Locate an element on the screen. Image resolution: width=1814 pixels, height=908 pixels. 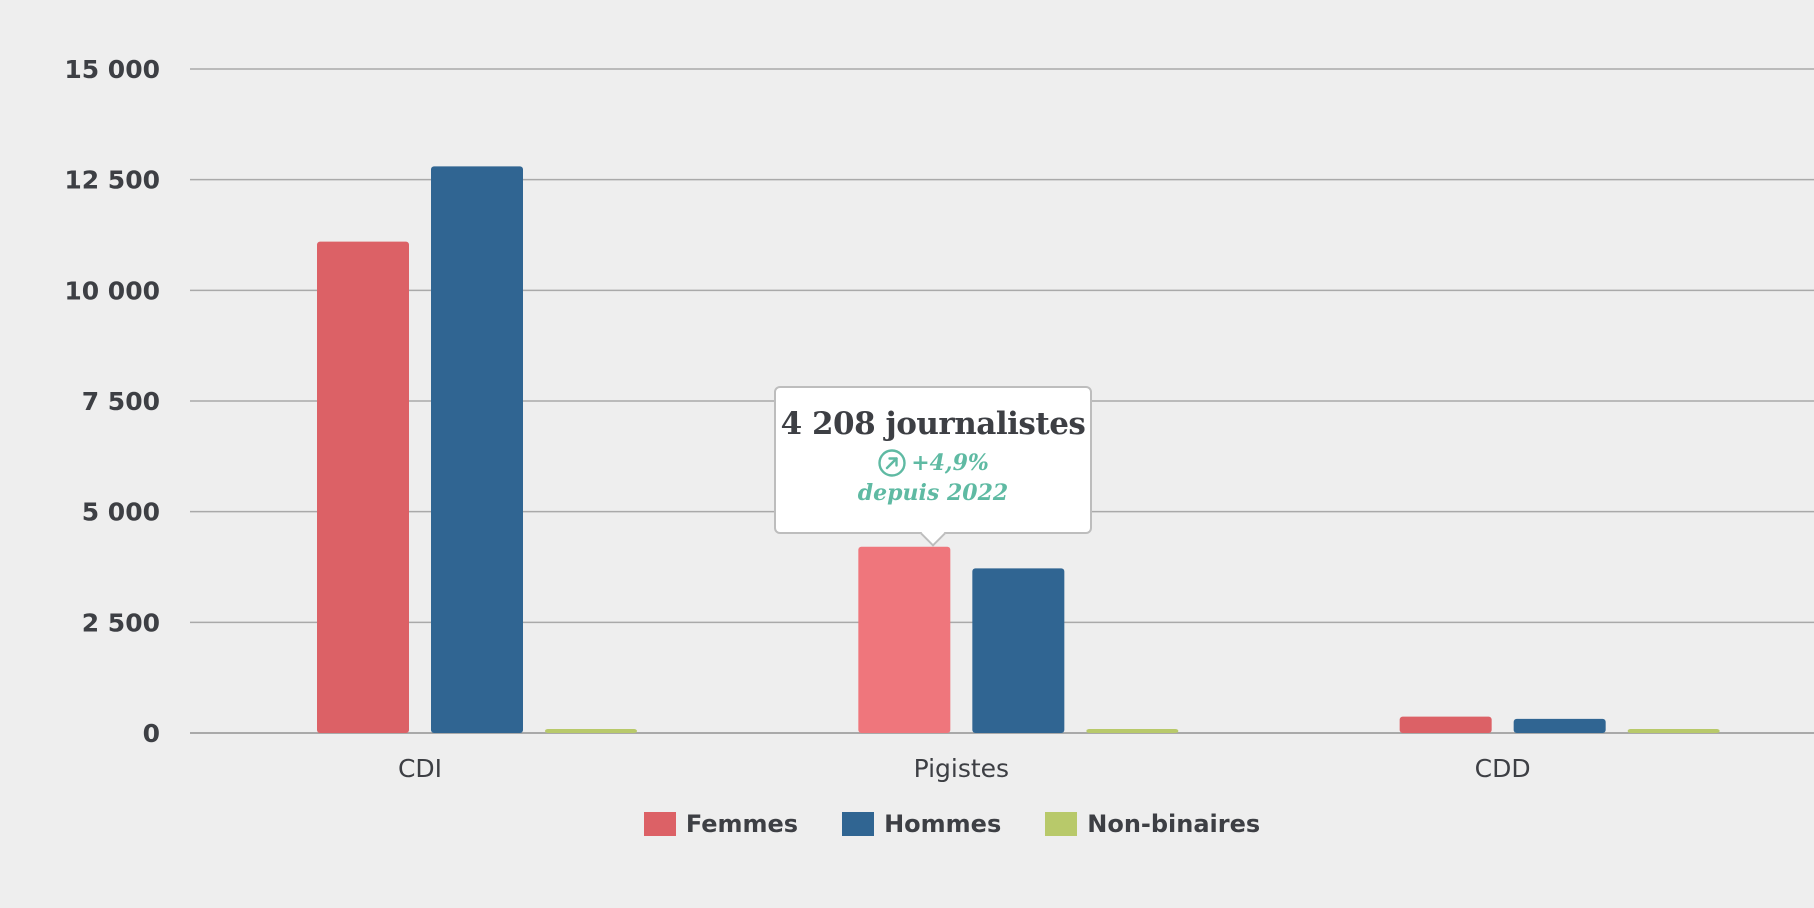
legend-swatch-femmes is located at coordinates (659, 824).